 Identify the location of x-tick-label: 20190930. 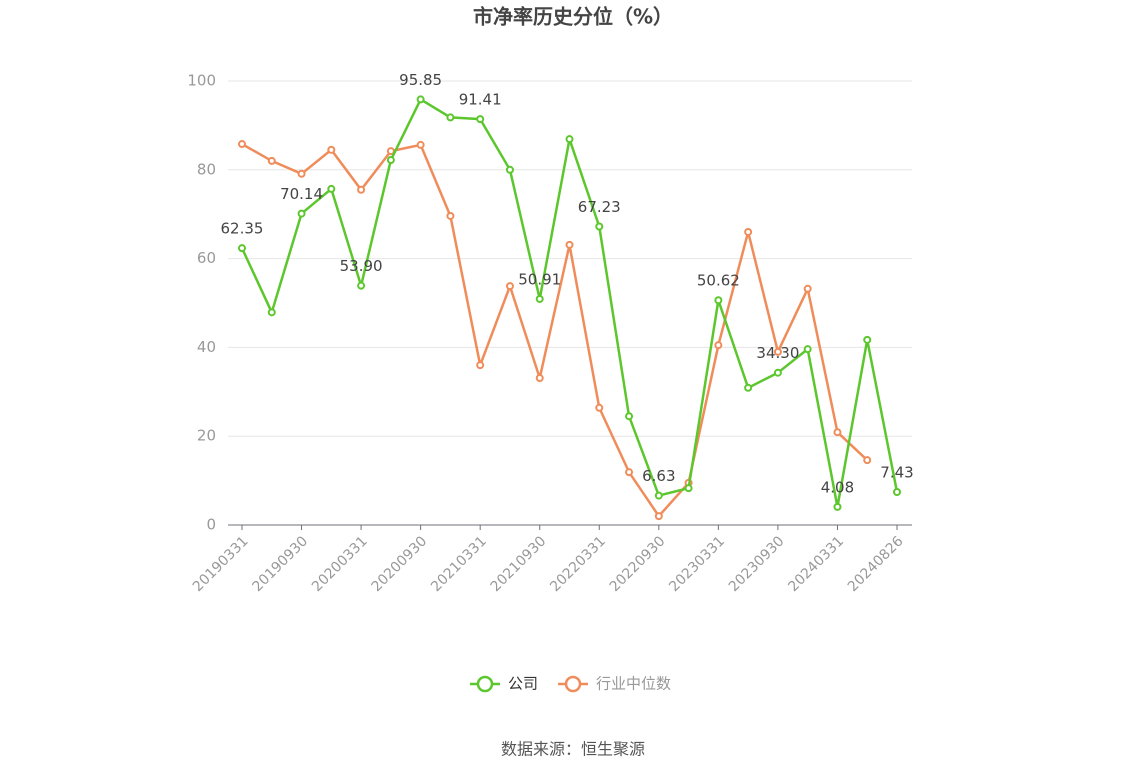
(280, 564).